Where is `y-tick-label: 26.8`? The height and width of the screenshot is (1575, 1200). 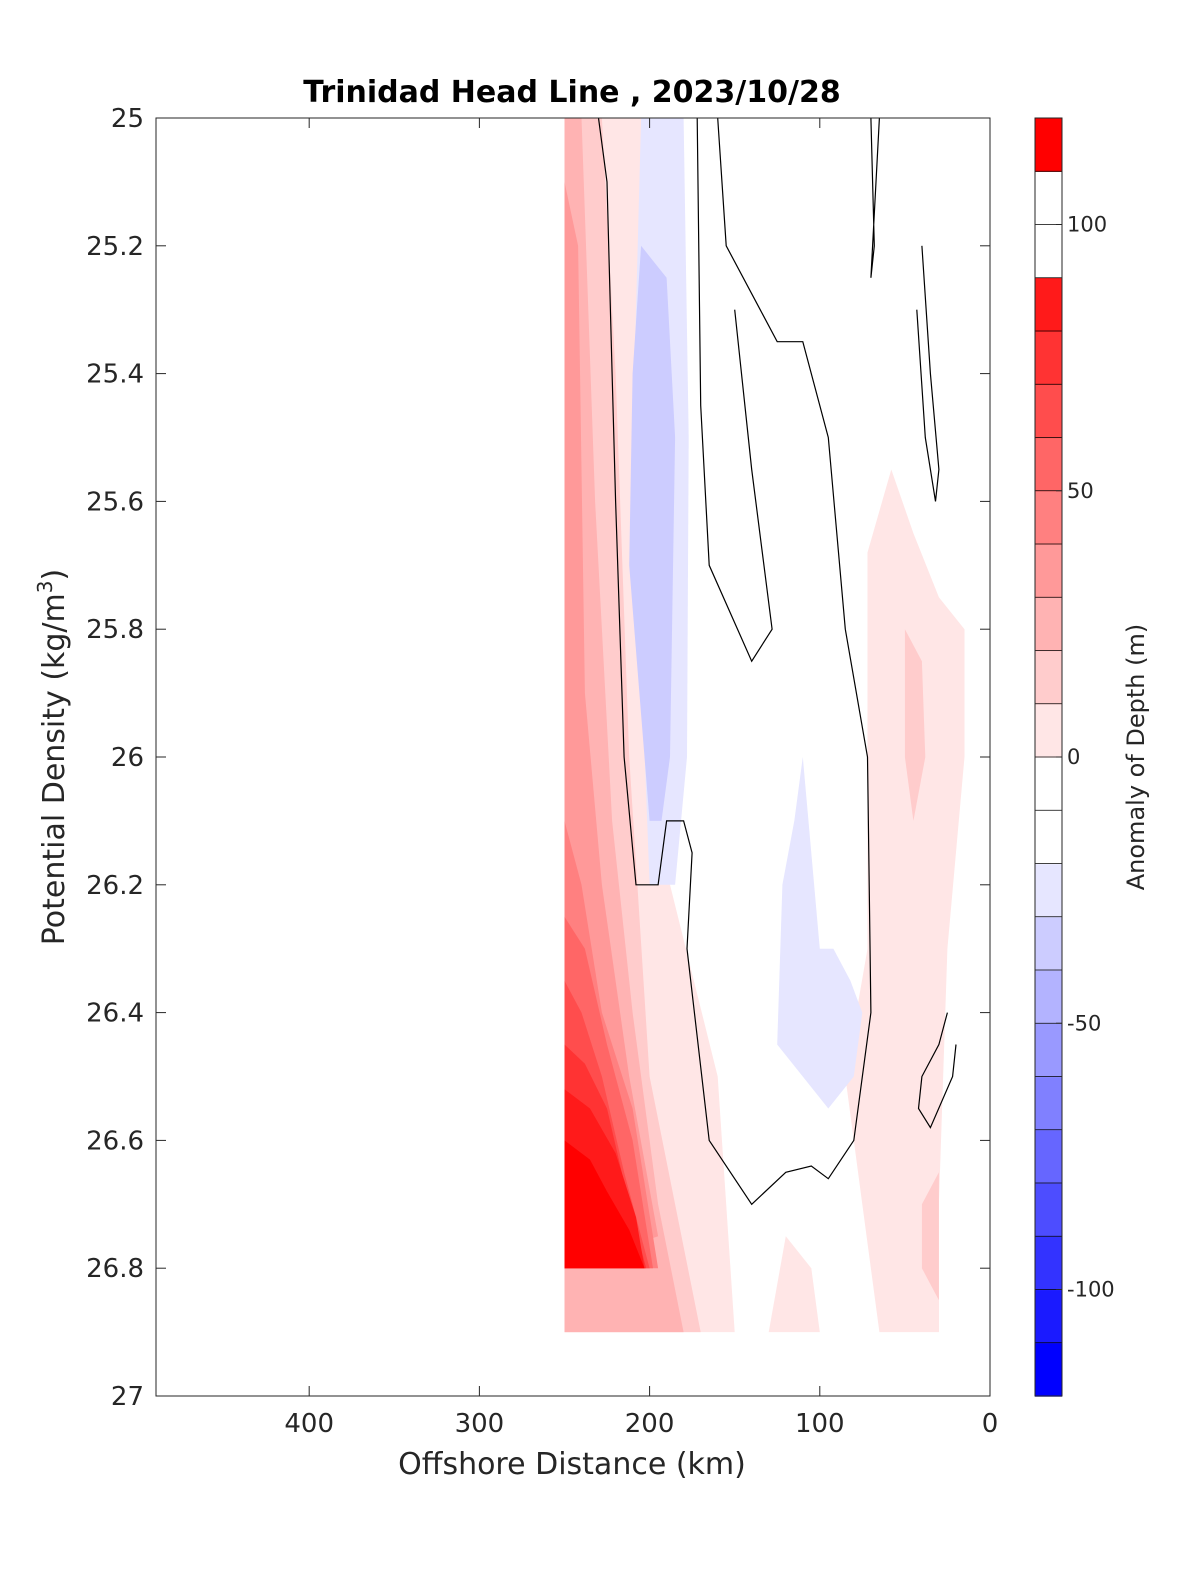 y-tick-label: 26.8 is located at coordinates (115, 1269).